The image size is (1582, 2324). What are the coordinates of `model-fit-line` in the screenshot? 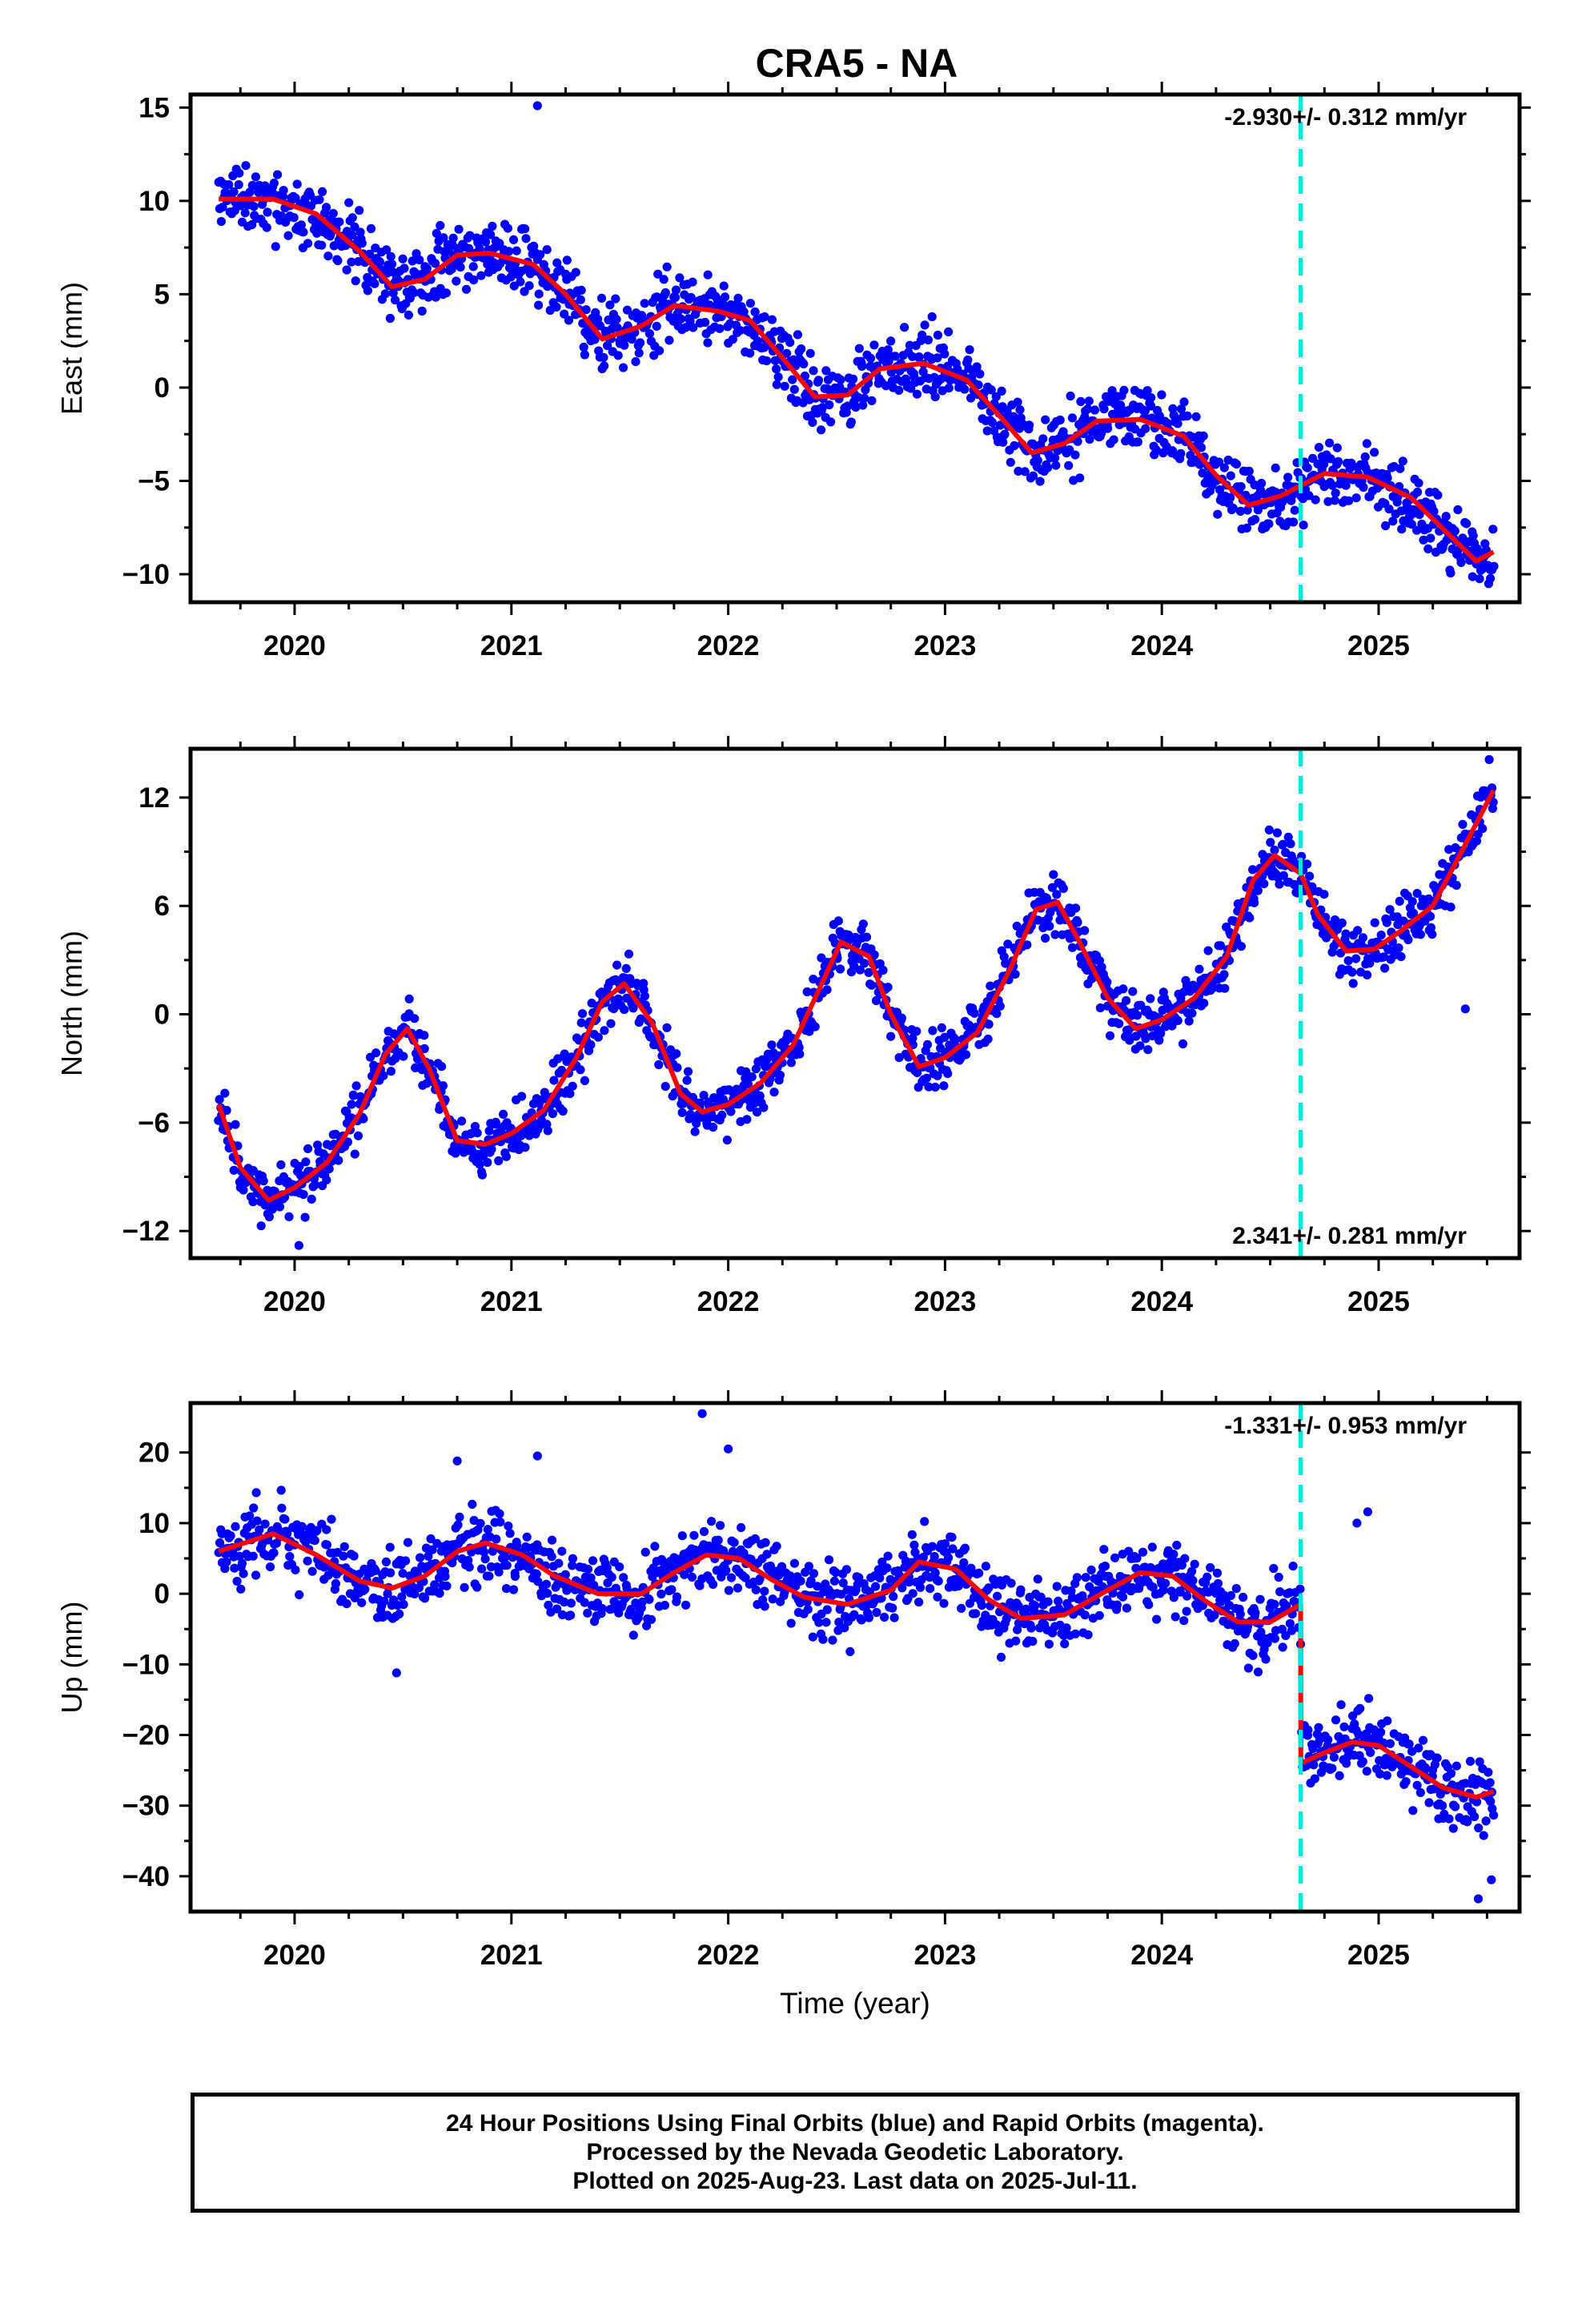 It's located at (856, 996).